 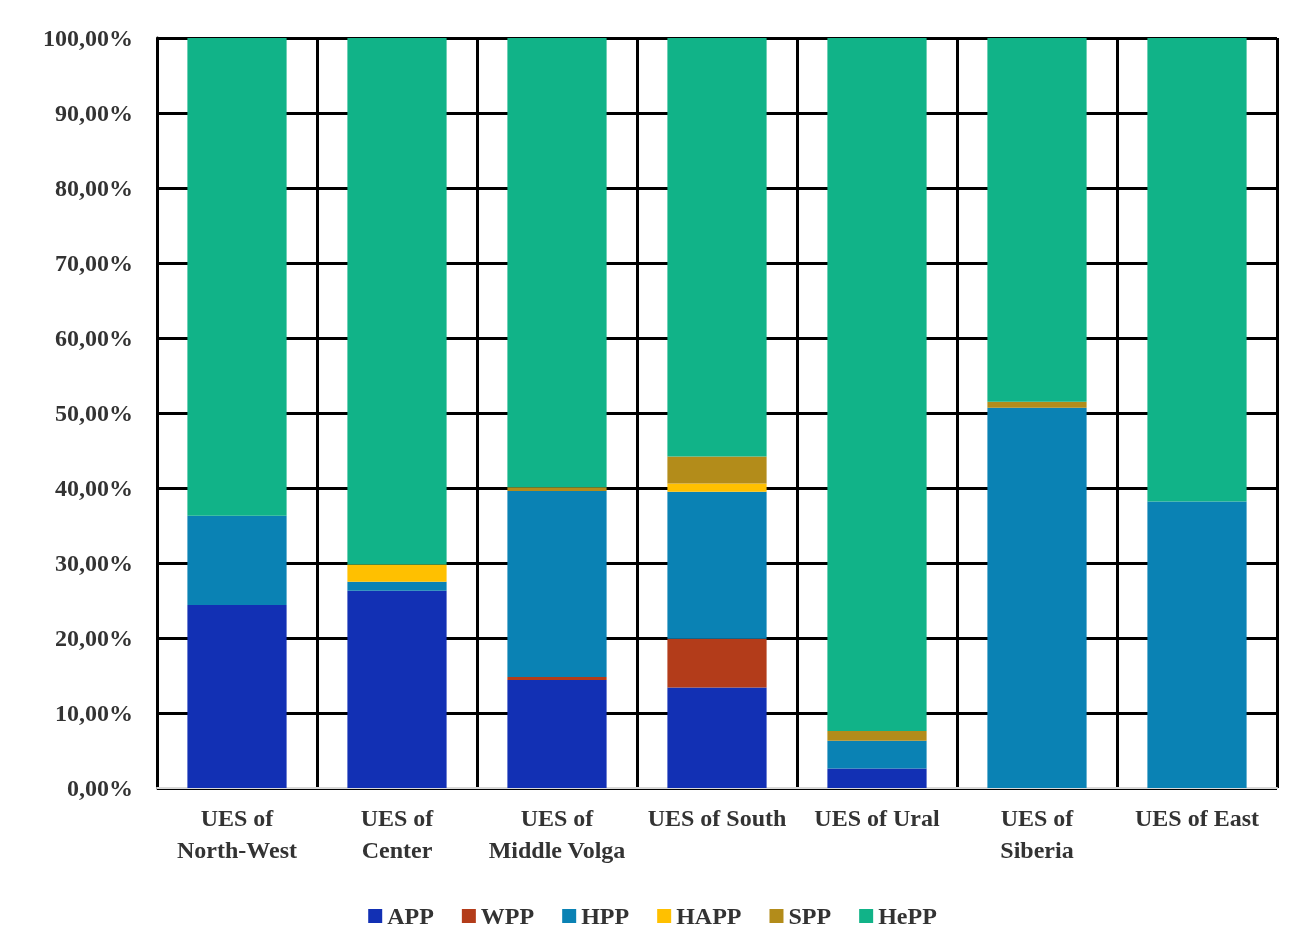 What do you see at coordinates (1037, 834) in the screenshot?
I see `x-tick-label: UES of Siberia` at bounding box center [1037, 834].